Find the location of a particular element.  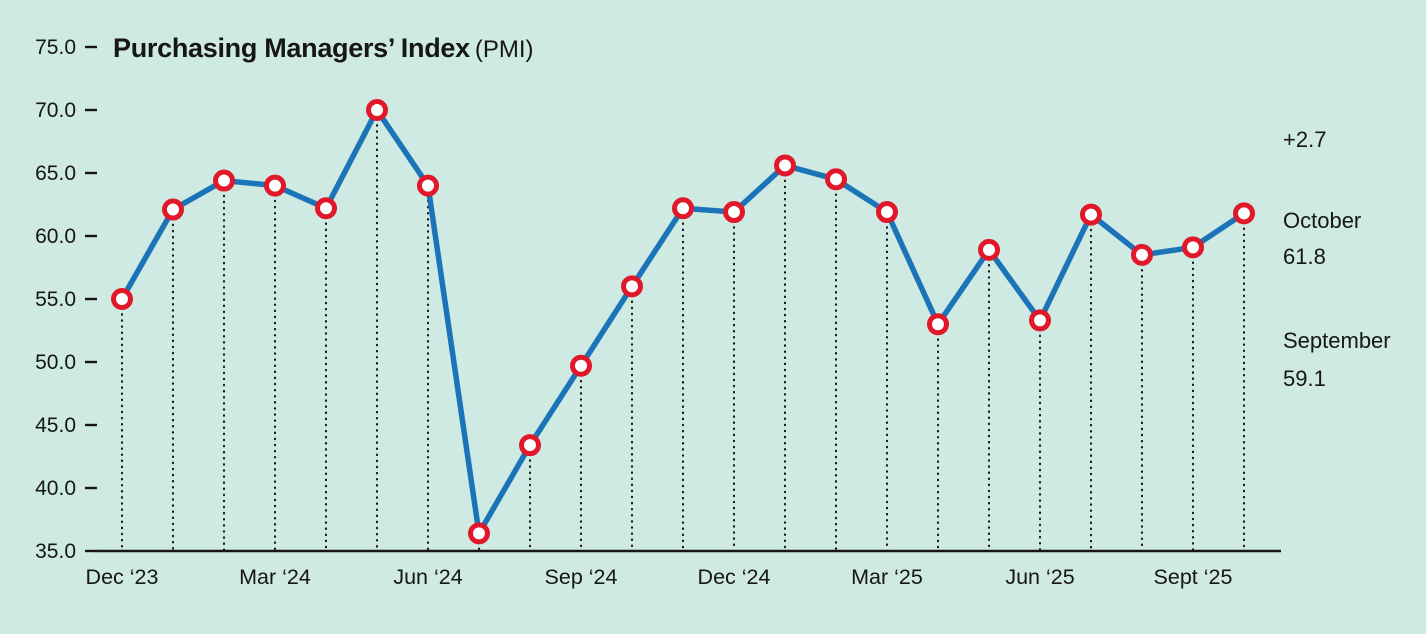

y-tick-label: 65.0 is located at coordinates (55, 173).